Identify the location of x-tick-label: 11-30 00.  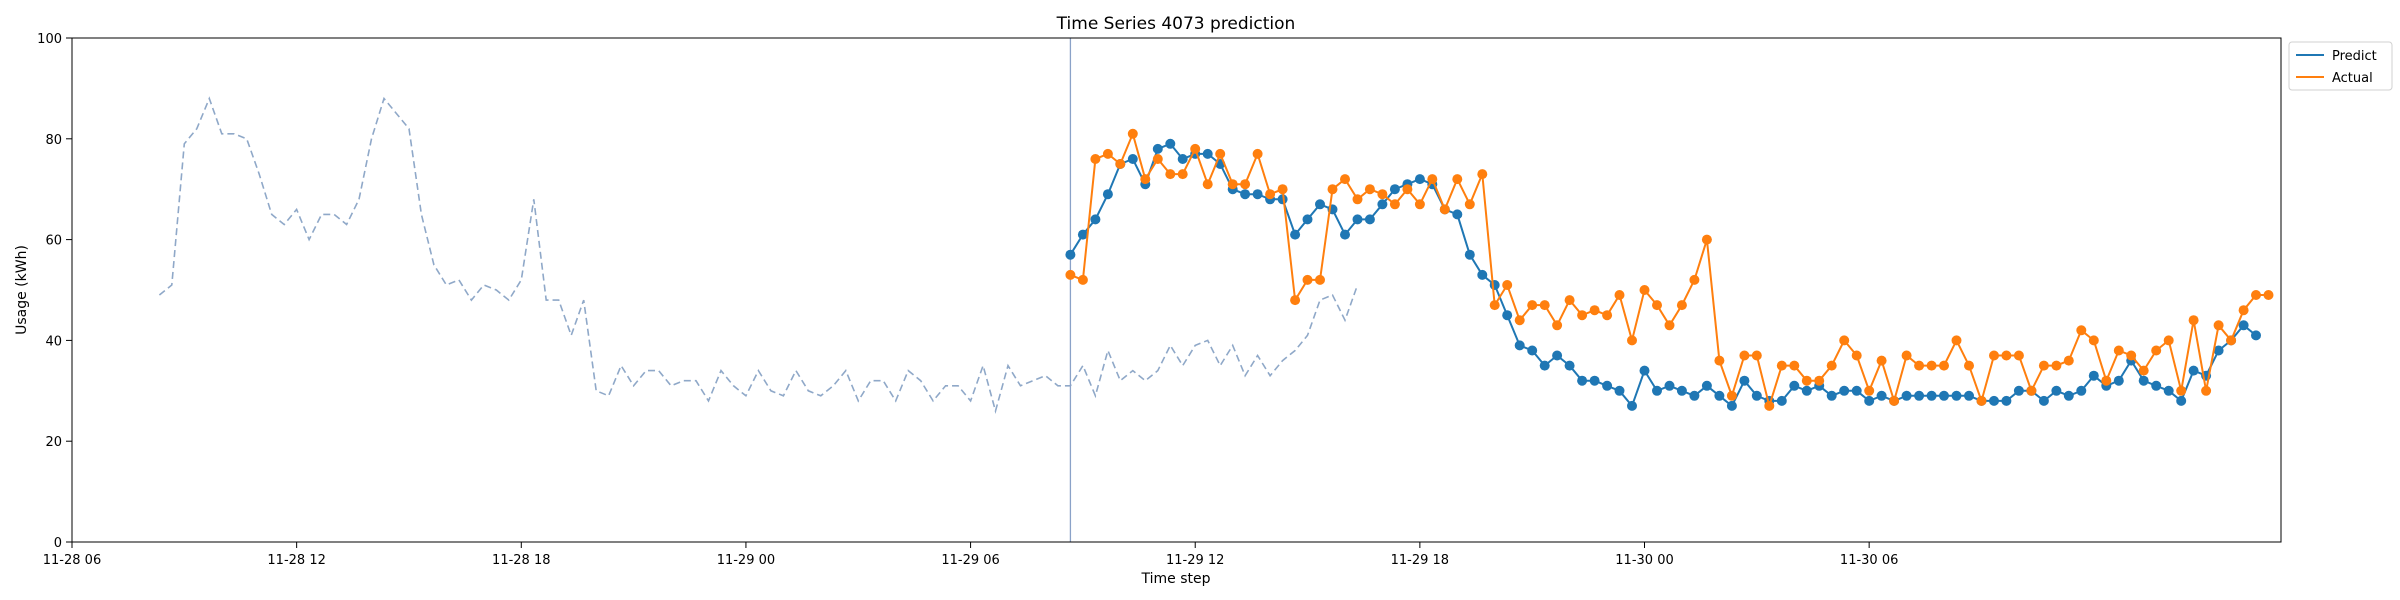
(1644, 560).